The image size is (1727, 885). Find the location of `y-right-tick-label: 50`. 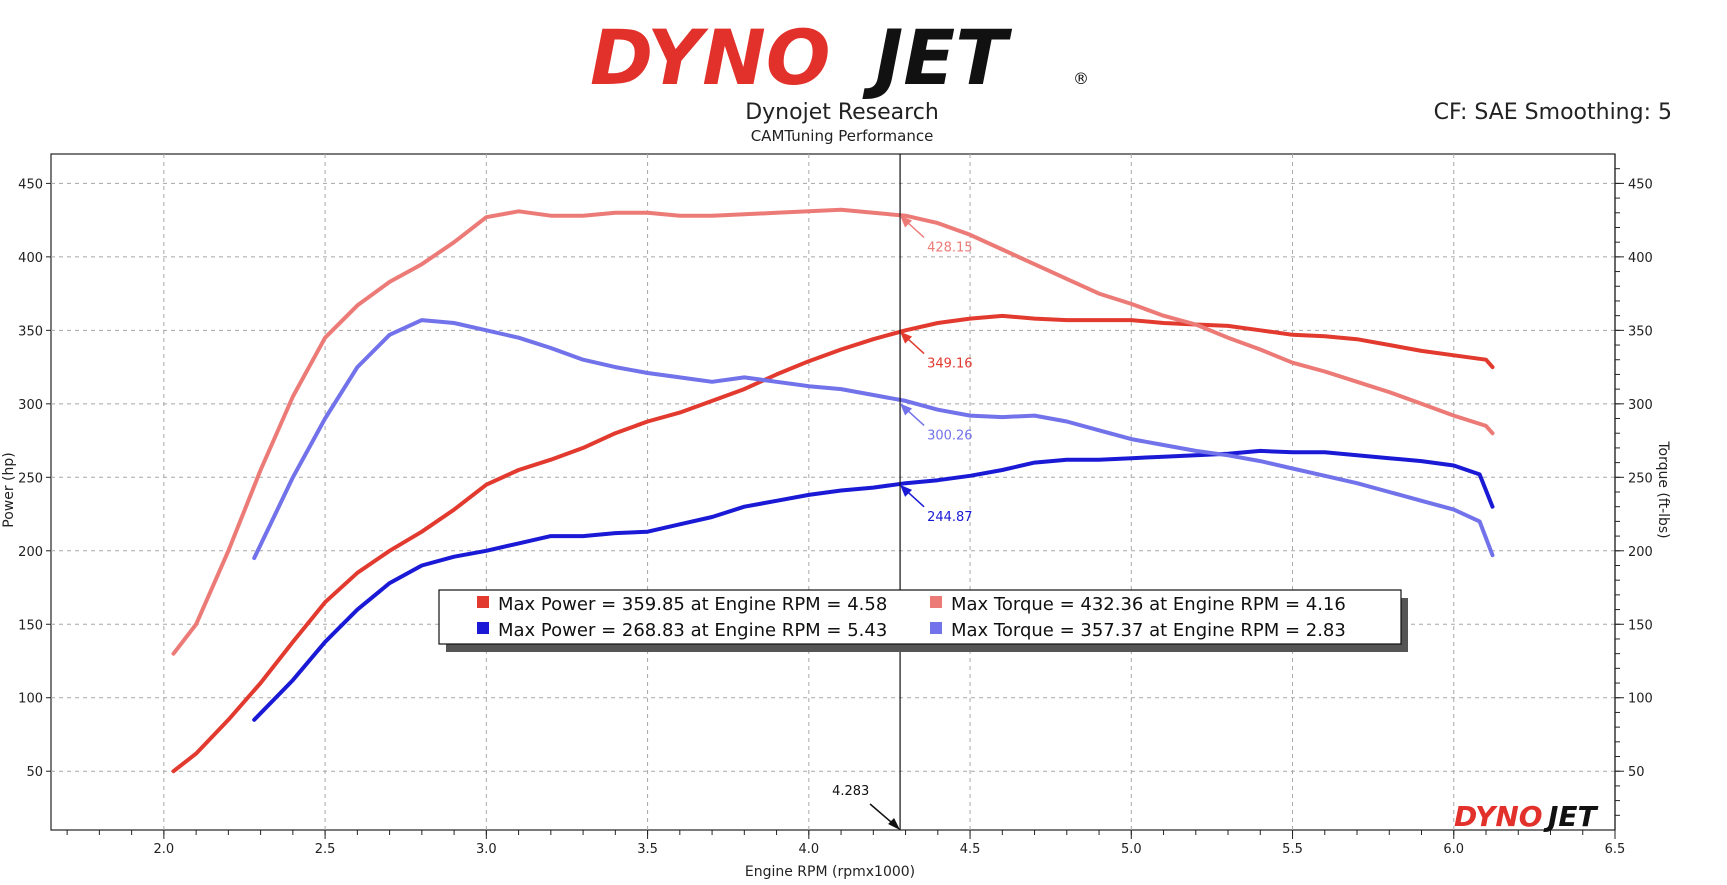

y-right-tick-label: 50 is located at coordinates (1636, 772).